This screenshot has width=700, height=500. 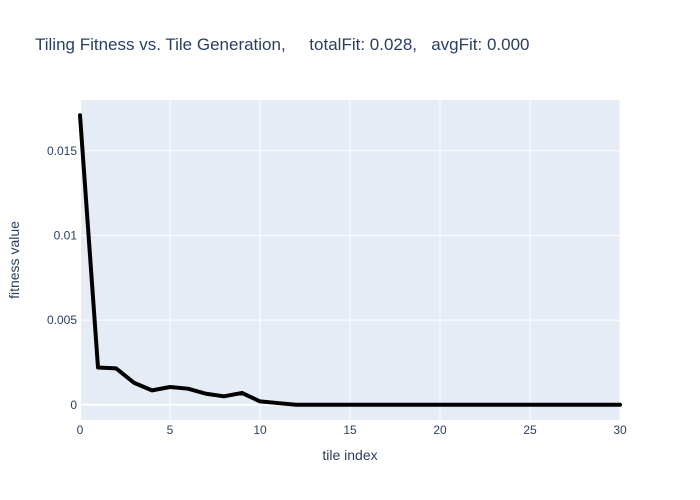 What do you see at coordinates (14, 260) in the screenshot?
I see `y-axis-label: fitness value` at bounding box center [14, 260].